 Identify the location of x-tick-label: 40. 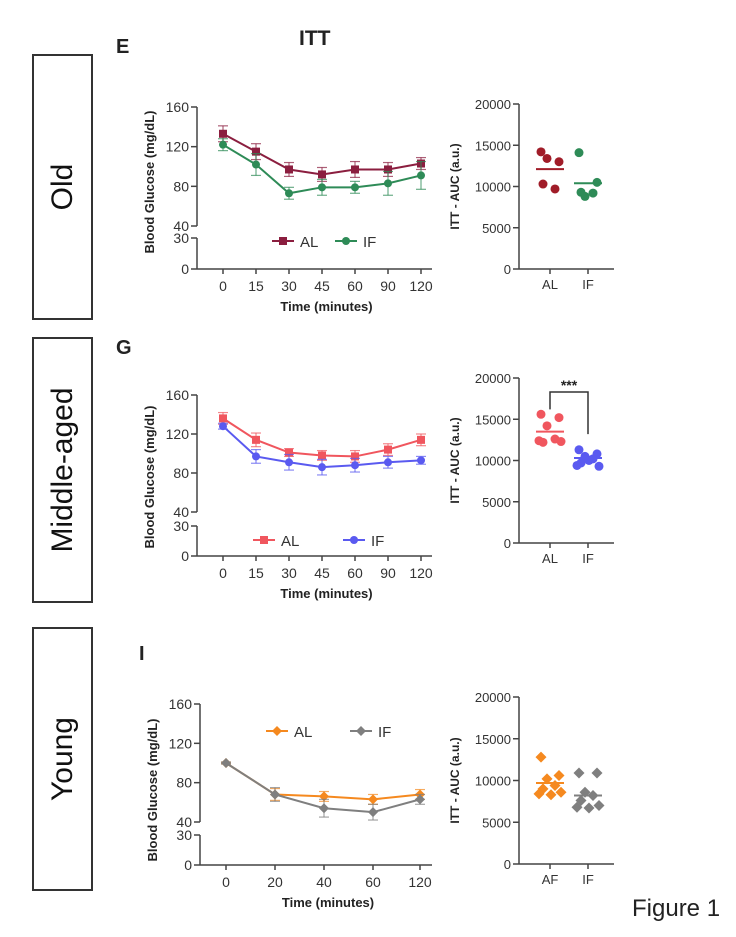
(324, 882).